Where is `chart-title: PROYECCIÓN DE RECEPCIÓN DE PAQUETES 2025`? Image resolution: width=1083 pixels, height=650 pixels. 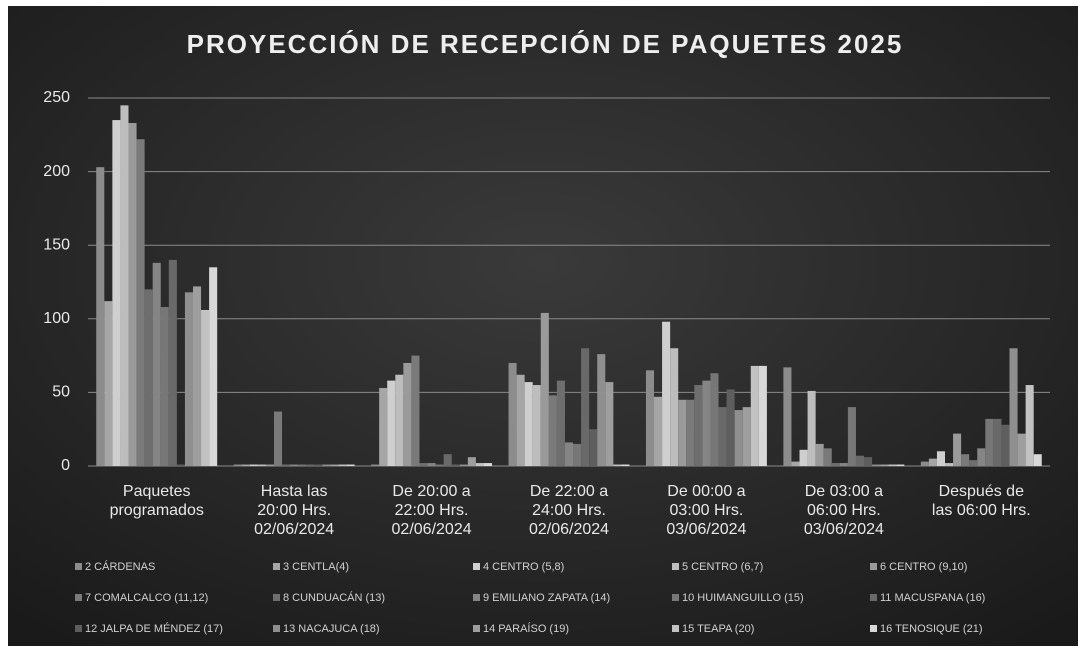
chart-title: PROYECCIÓN DE RECEPCIÓN DE PAQUETES 2025 is located at coordinates (545, 44).